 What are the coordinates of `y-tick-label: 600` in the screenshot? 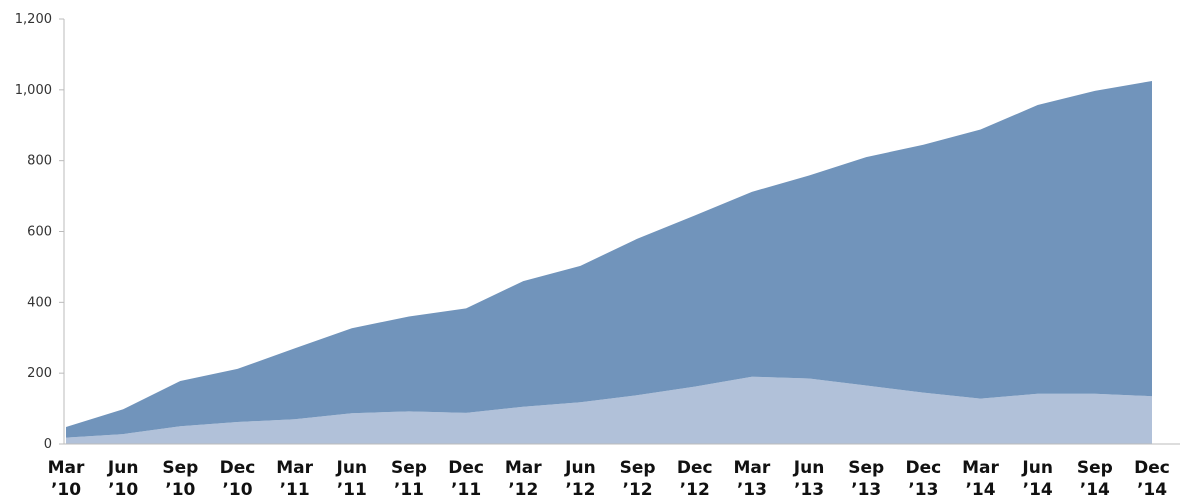 It's located at (39, 232).